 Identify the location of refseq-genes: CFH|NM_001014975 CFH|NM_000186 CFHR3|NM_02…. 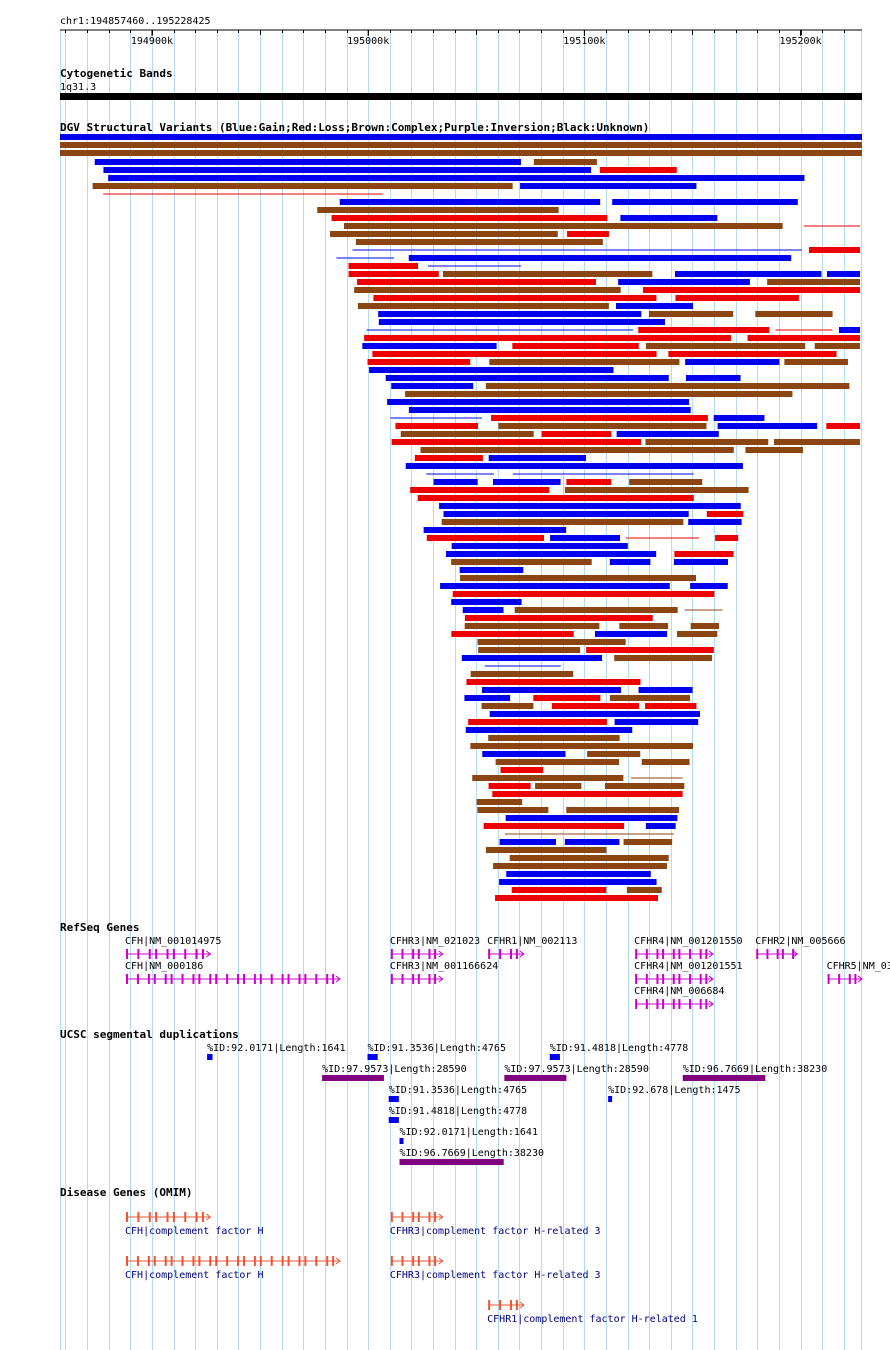
(507, 972).